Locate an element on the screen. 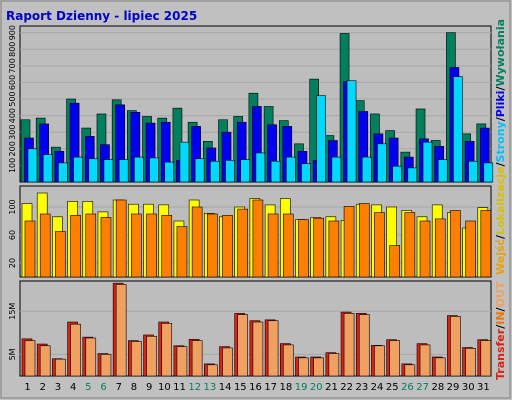 This screenshot has height=400, width=512. x-tick-label: 9 is located at coordinates (149, 387).